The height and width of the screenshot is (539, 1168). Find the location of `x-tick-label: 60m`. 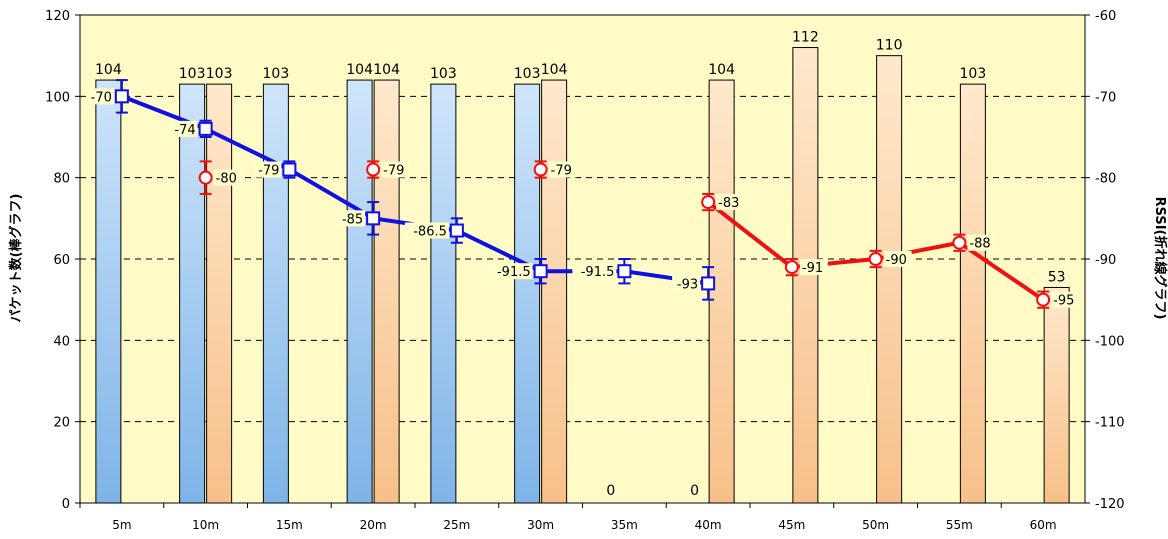

x-tick-label: 60m is located at coordinates (1043, 525).